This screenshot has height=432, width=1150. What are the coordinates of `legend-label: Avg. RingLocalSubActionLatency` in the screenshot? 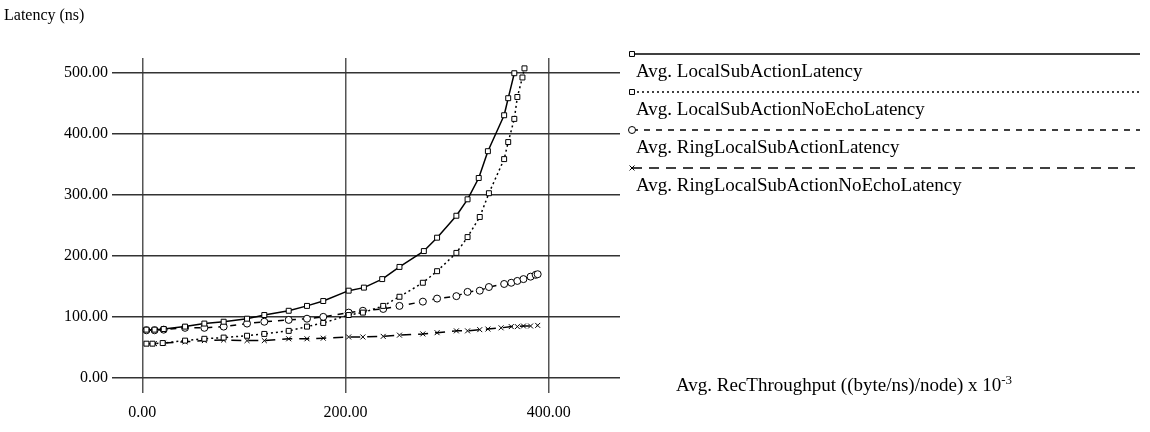 It's located at (768, 146).